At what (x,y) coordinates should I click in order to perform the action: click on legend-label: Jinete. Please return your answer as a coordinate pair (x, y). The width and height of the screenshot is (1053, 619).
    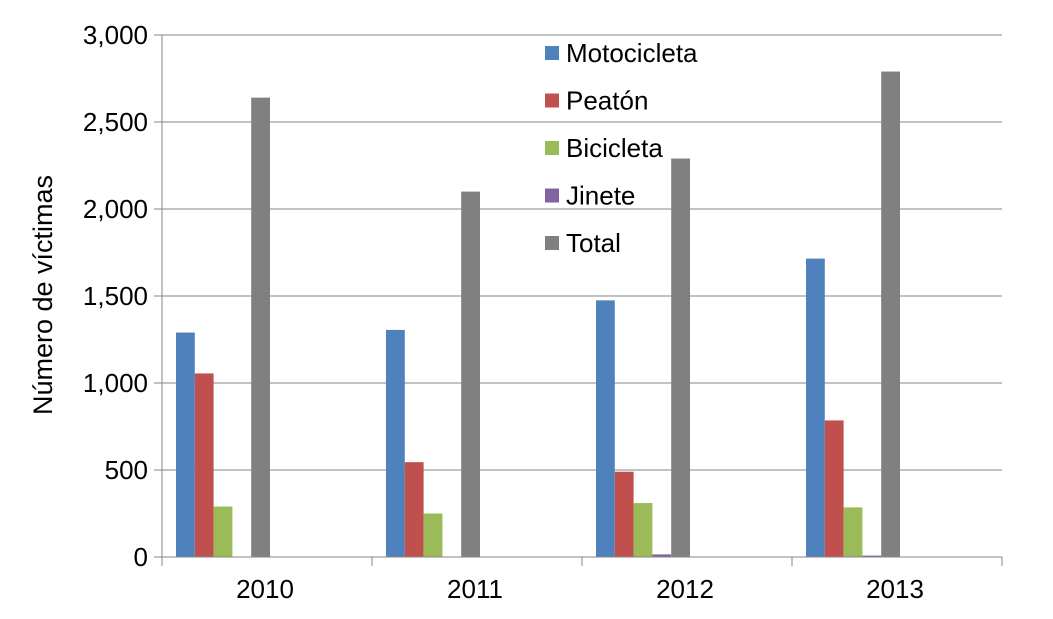
    Looking at the image, I should click on (600, 196).